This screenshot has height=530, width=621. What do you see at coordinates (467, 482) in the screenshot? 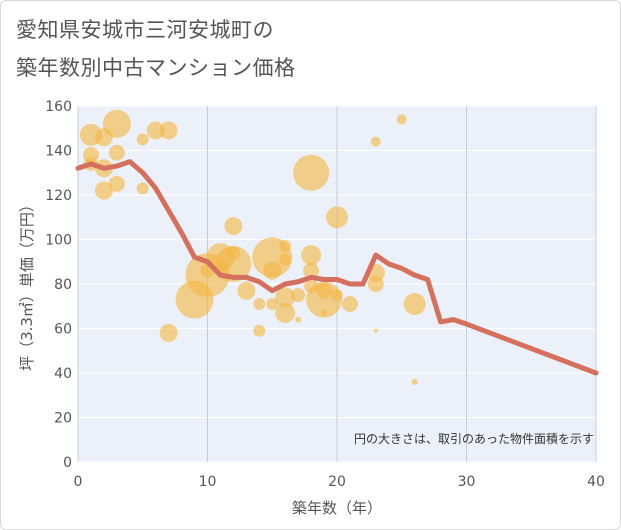
I see `x-tick-label: 30` at bounding box center [467, 482].